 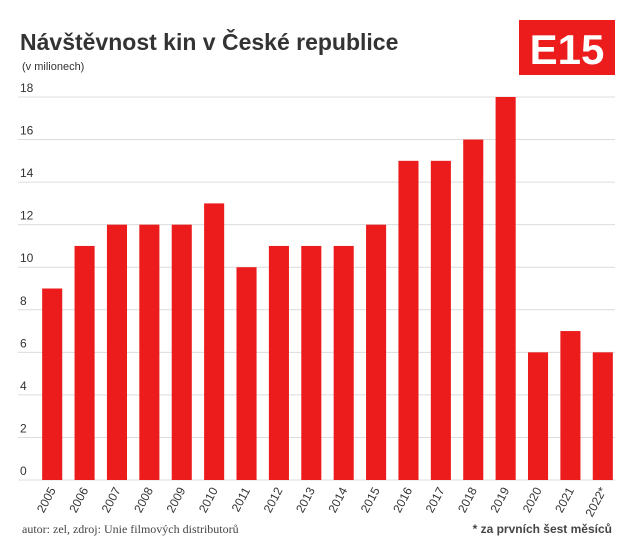 I want to click on x-tick-label: 2010, so click(x=208, y=500).